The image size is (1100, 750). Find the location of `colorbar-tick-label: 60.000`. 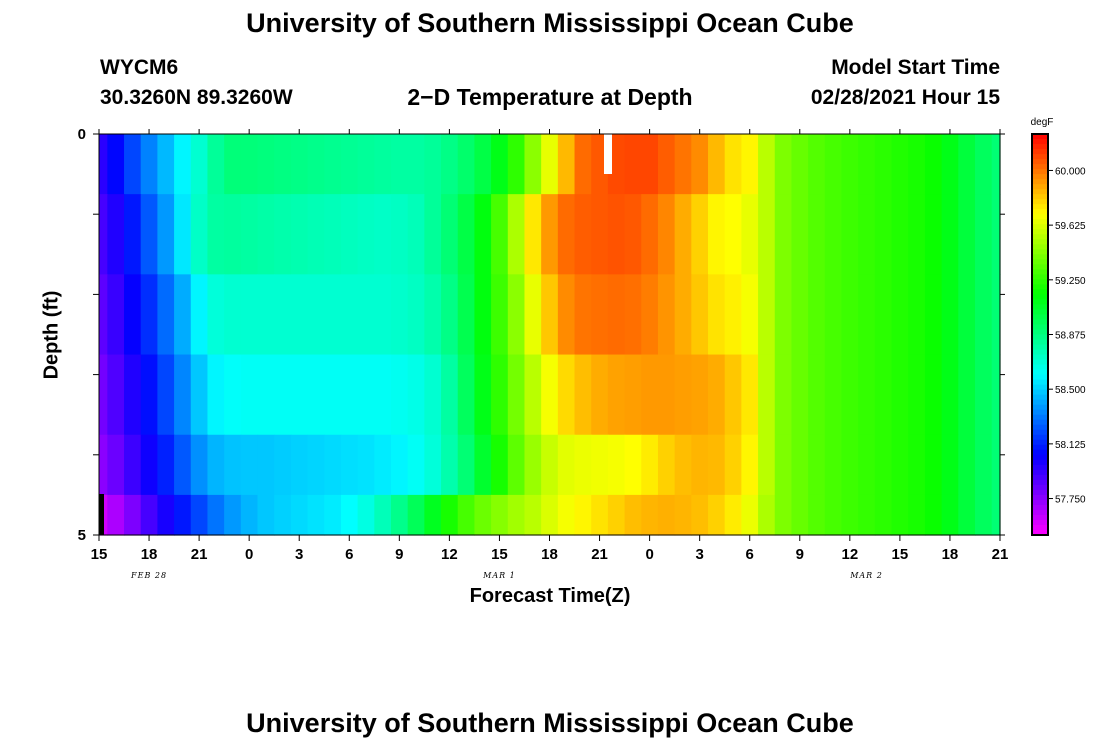

colorbar-tick-label: 60.000 is located at coordinates (1070, 171).